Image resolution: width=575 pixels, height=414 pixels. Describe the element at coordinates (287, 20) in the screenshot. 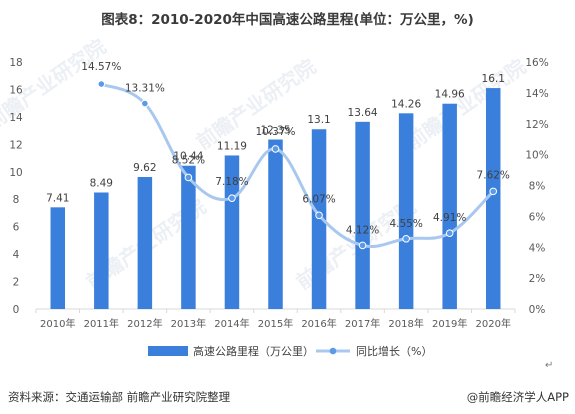

I see `chart-title: 图表8：2010-2020年中国高速公路里程(单位：万公里，%)` at that location.